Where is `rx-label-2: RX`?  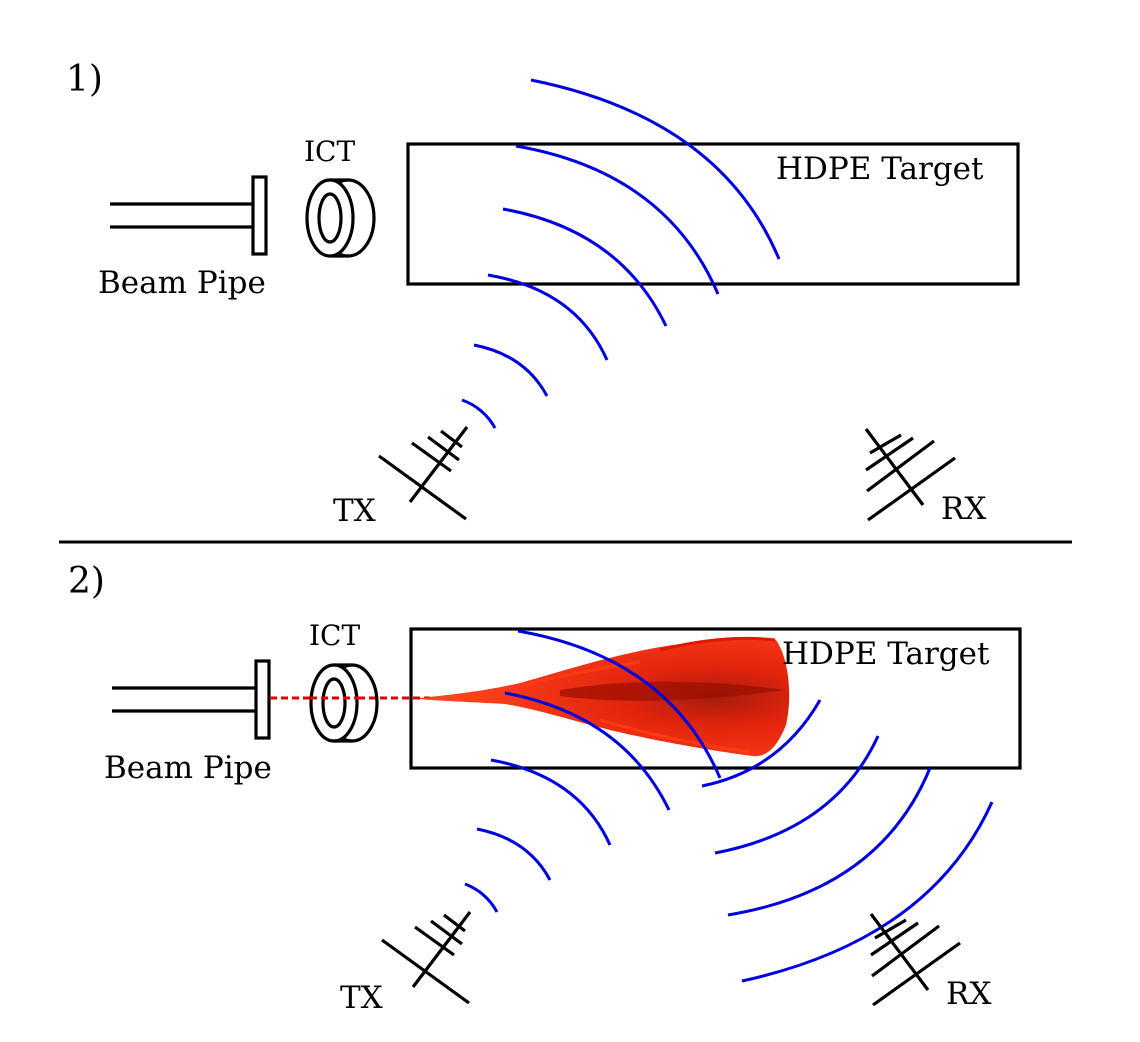 rx-label-2: RX is located at coordinates (968, 994).